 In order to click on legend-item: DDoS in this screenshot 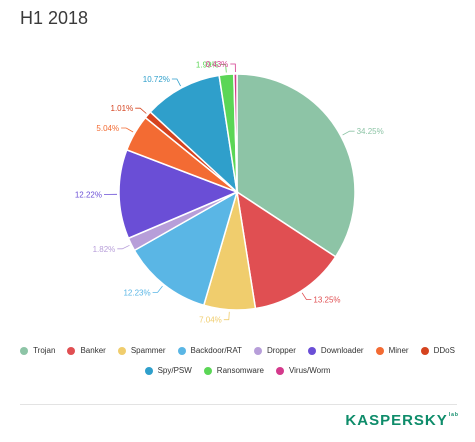, I will do `click(437, 350)`.